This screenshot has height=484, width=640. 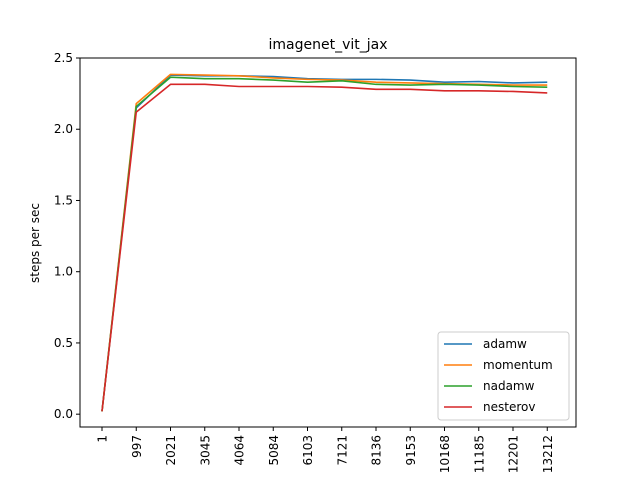 What do you see at coordinates (548, 454) in the screenshot?
I see `x-tick-label: 13212` at bounding box center [548, 454].